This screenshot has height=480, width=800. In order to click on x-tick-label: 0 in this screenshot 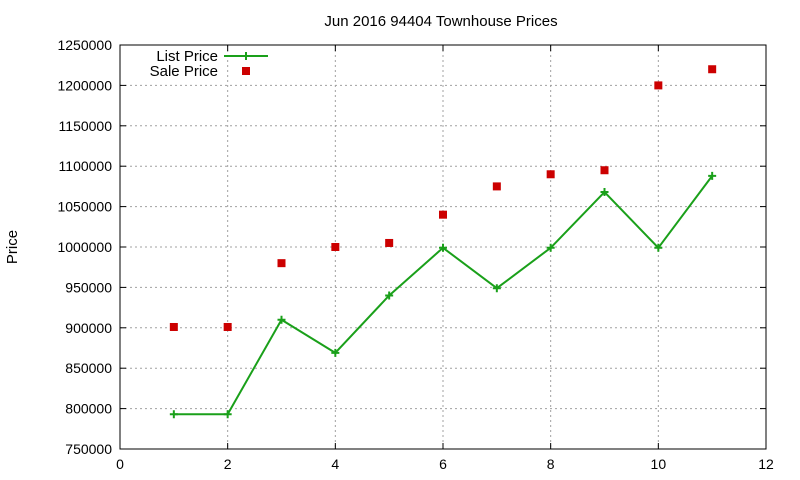, I will do `click(120, 464)`.